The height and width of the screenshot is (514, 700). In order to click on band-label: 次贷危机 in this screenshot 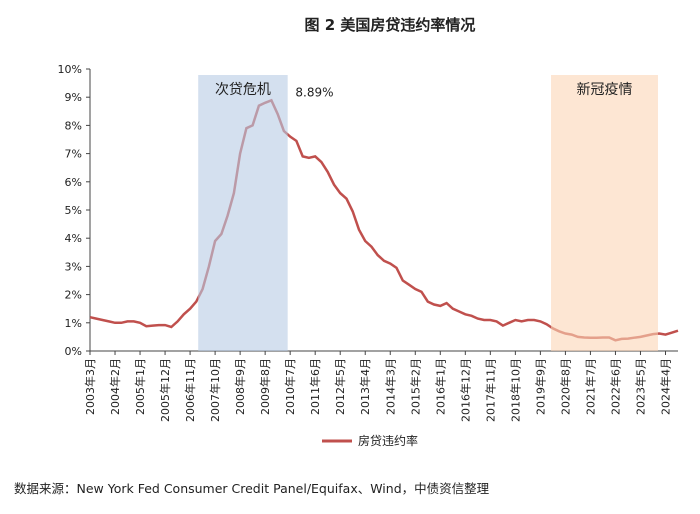, I will do `click(243, 90)`.